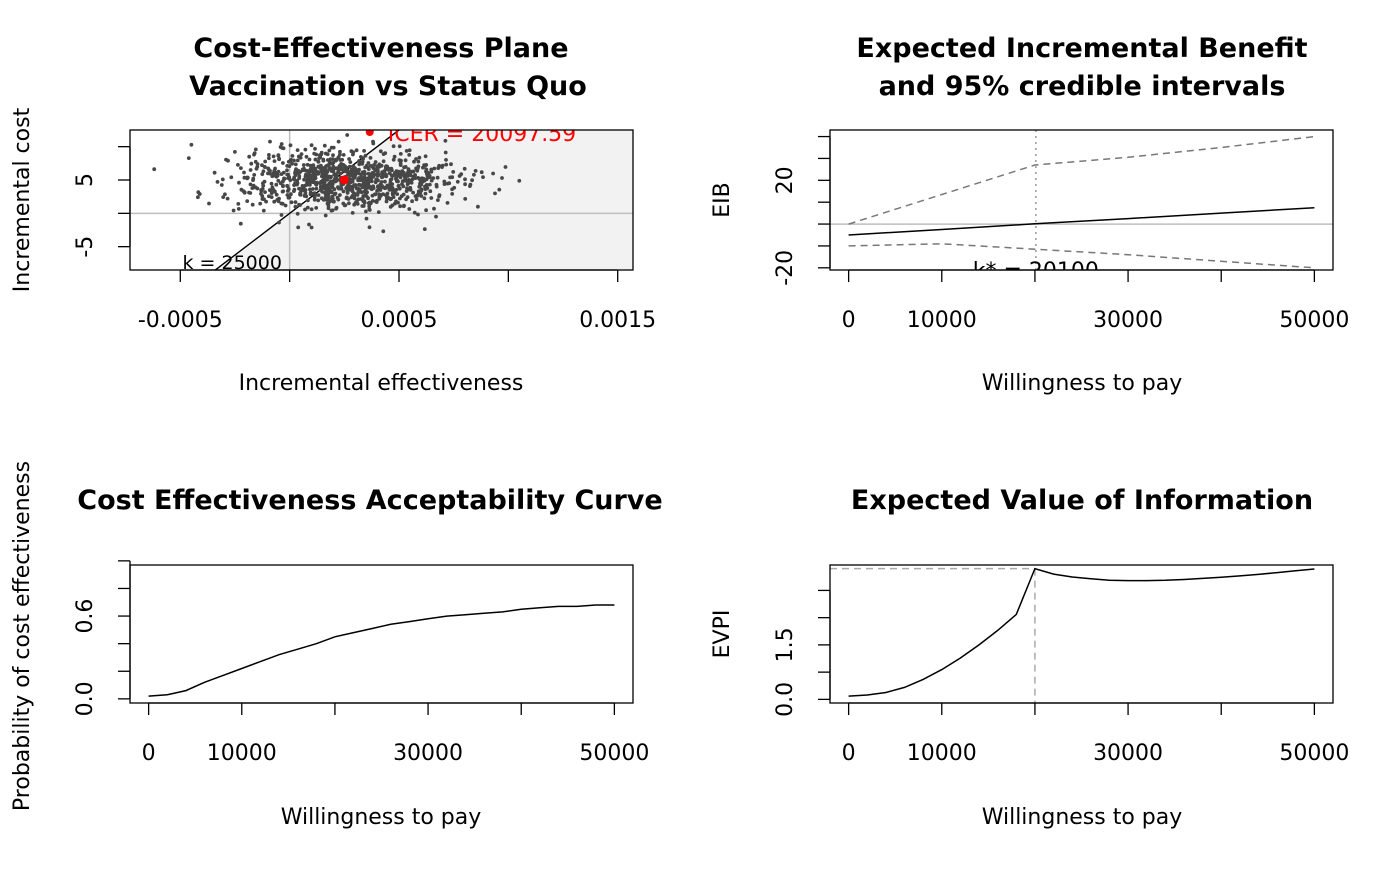  I want to click on y-tick-label: 0.0, so click(85, 698).